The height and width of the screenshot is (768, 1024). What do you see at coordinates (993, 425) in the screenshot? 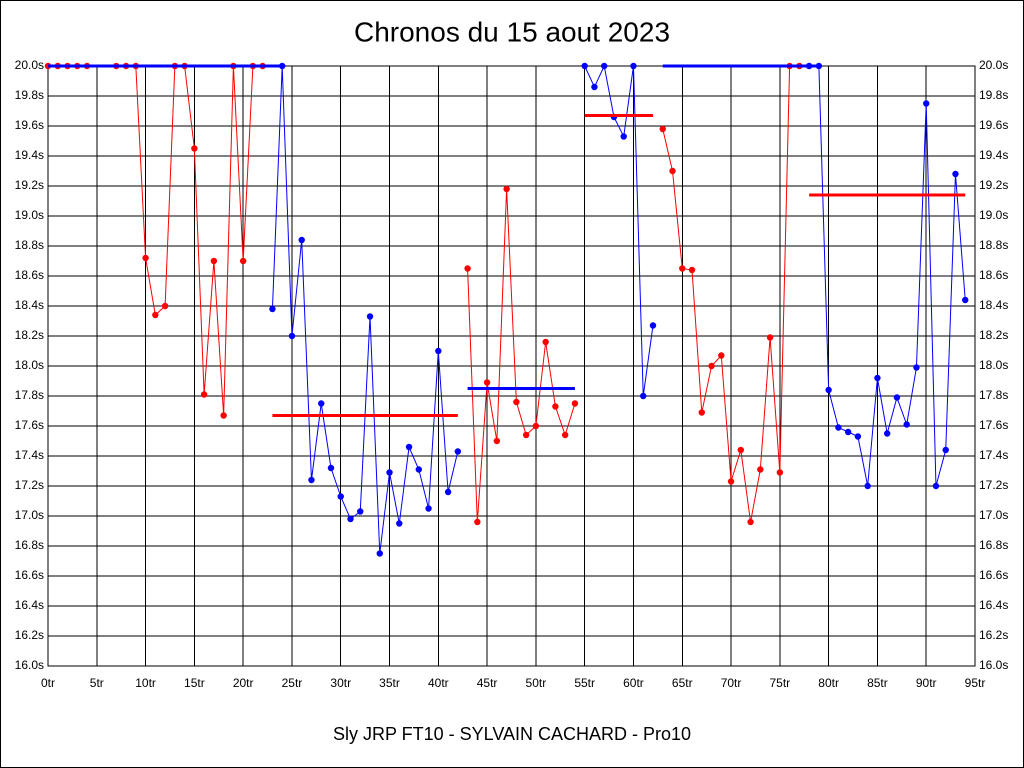
I see `y2-tick-label: 17.6s` at bounding box center [993, 425].